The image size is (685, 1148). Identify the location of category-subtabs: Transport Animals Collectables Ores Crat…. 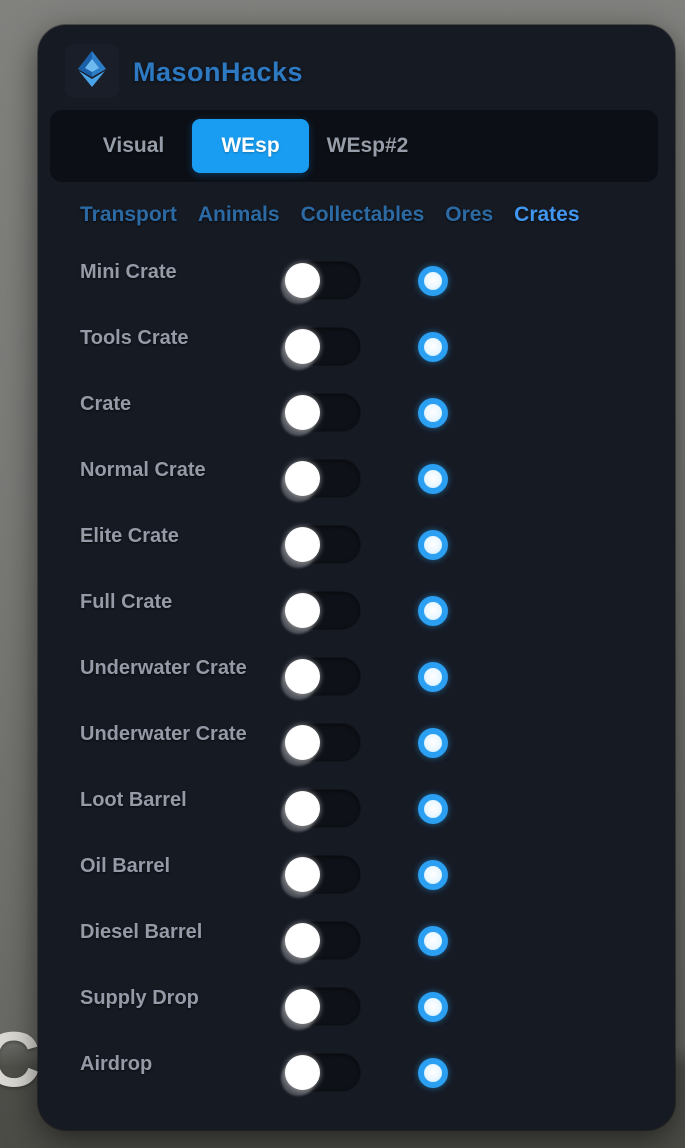
(330, 215).